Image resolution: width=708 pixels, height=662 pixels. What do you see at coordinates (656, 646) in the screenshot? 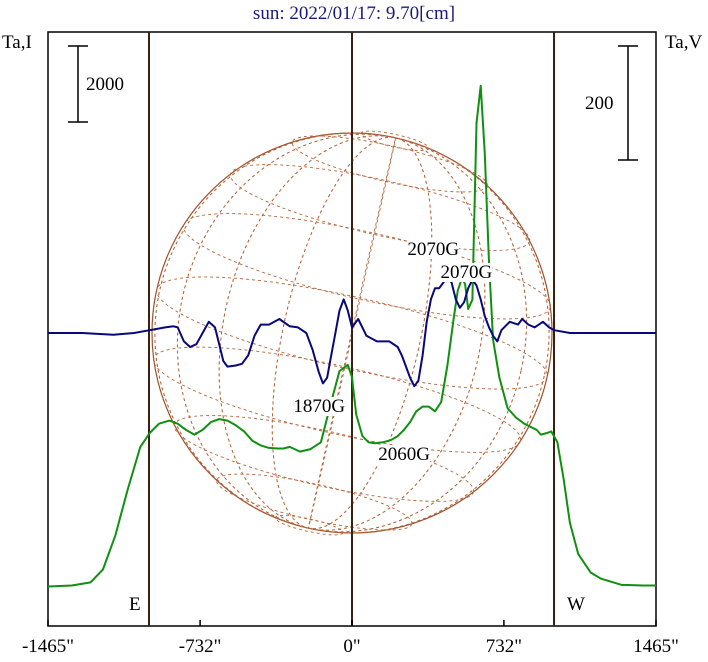
I see `x-tick-label: 1465"` at bounding box center [656, 646].